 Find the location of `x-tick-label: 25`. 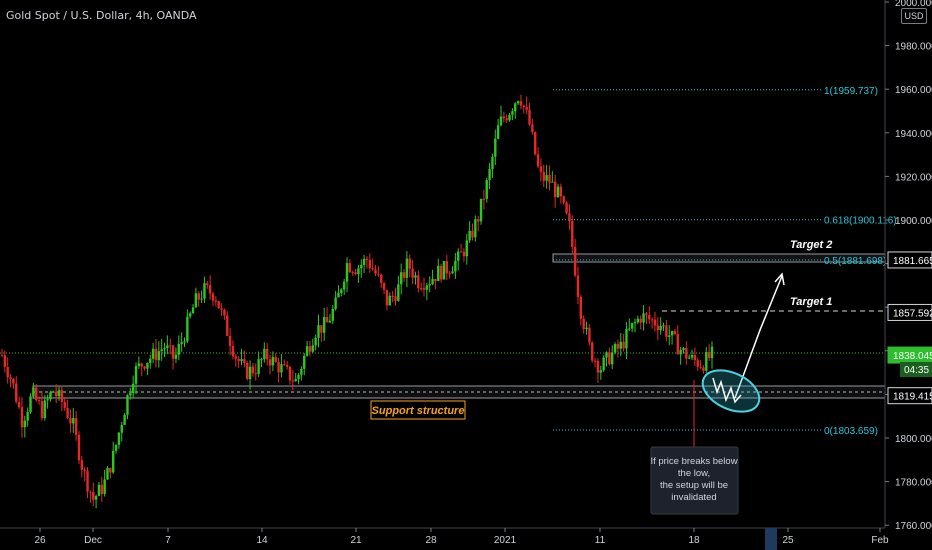

x-tick-label: 25 is located at coordinates (788, 540).